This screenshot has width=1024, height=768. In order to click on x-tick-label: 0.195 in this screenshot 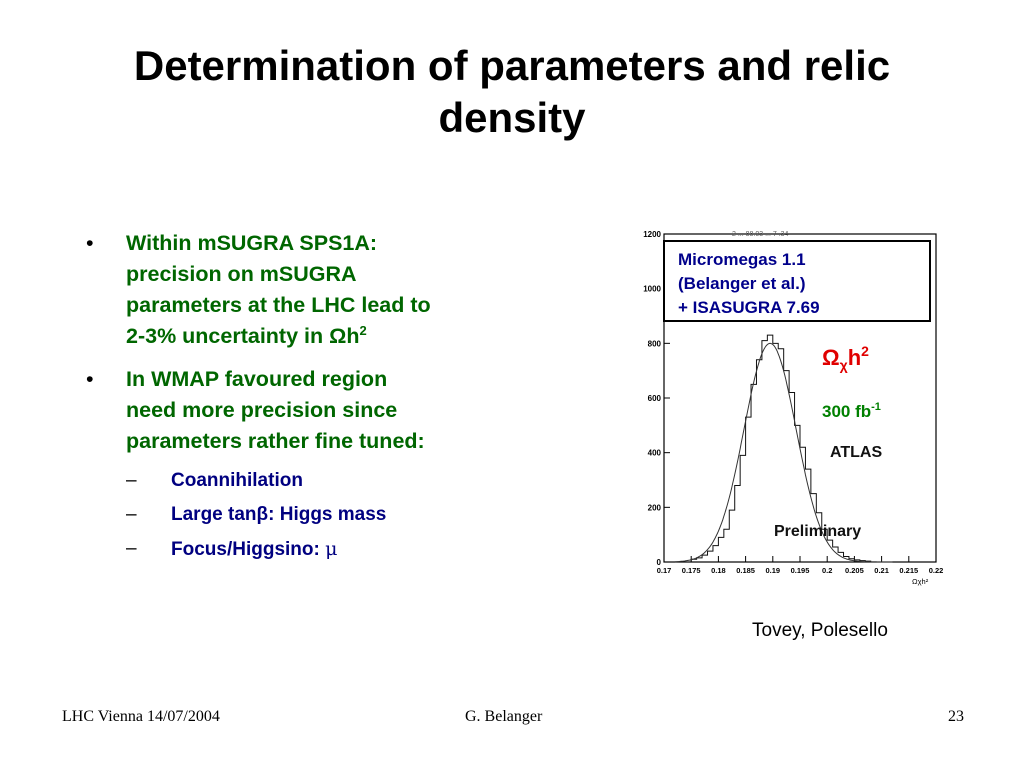, I will do `click(800, 570)`.